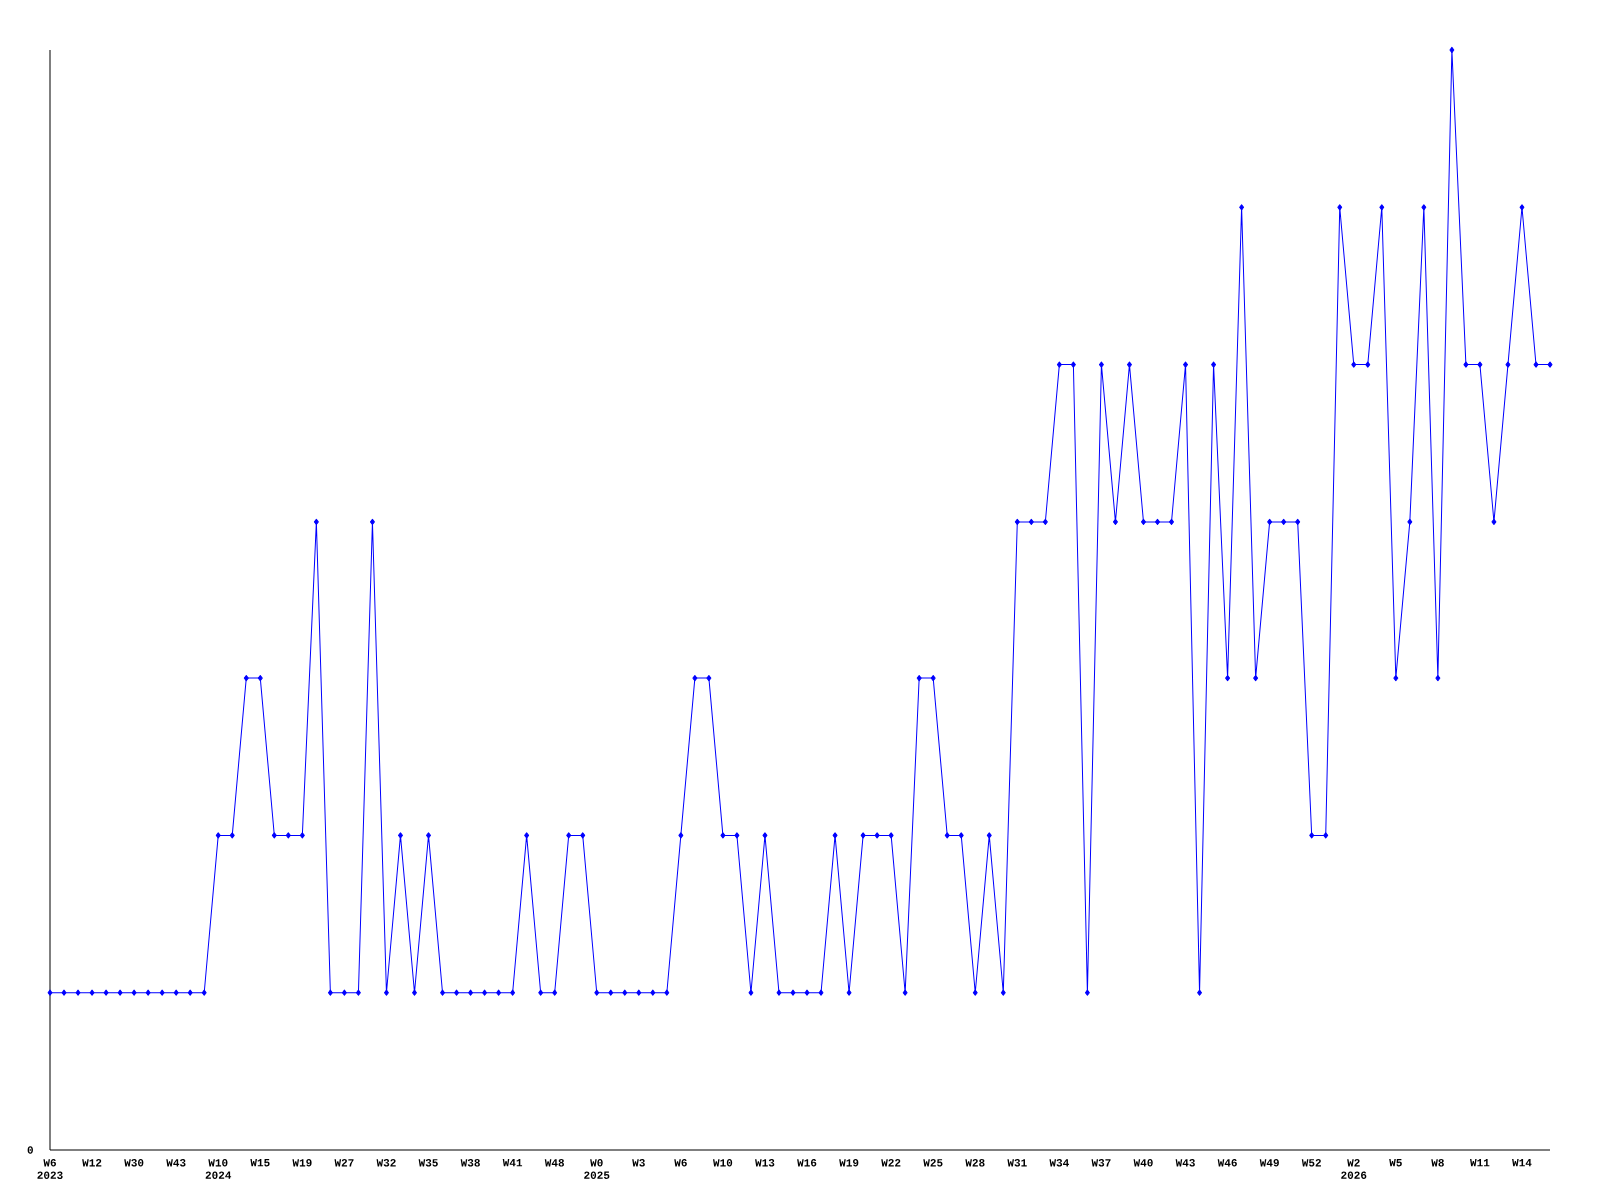 The image size is (1600, 1200). I want to click on x-tick-label: W14, so click(1522, 1163).